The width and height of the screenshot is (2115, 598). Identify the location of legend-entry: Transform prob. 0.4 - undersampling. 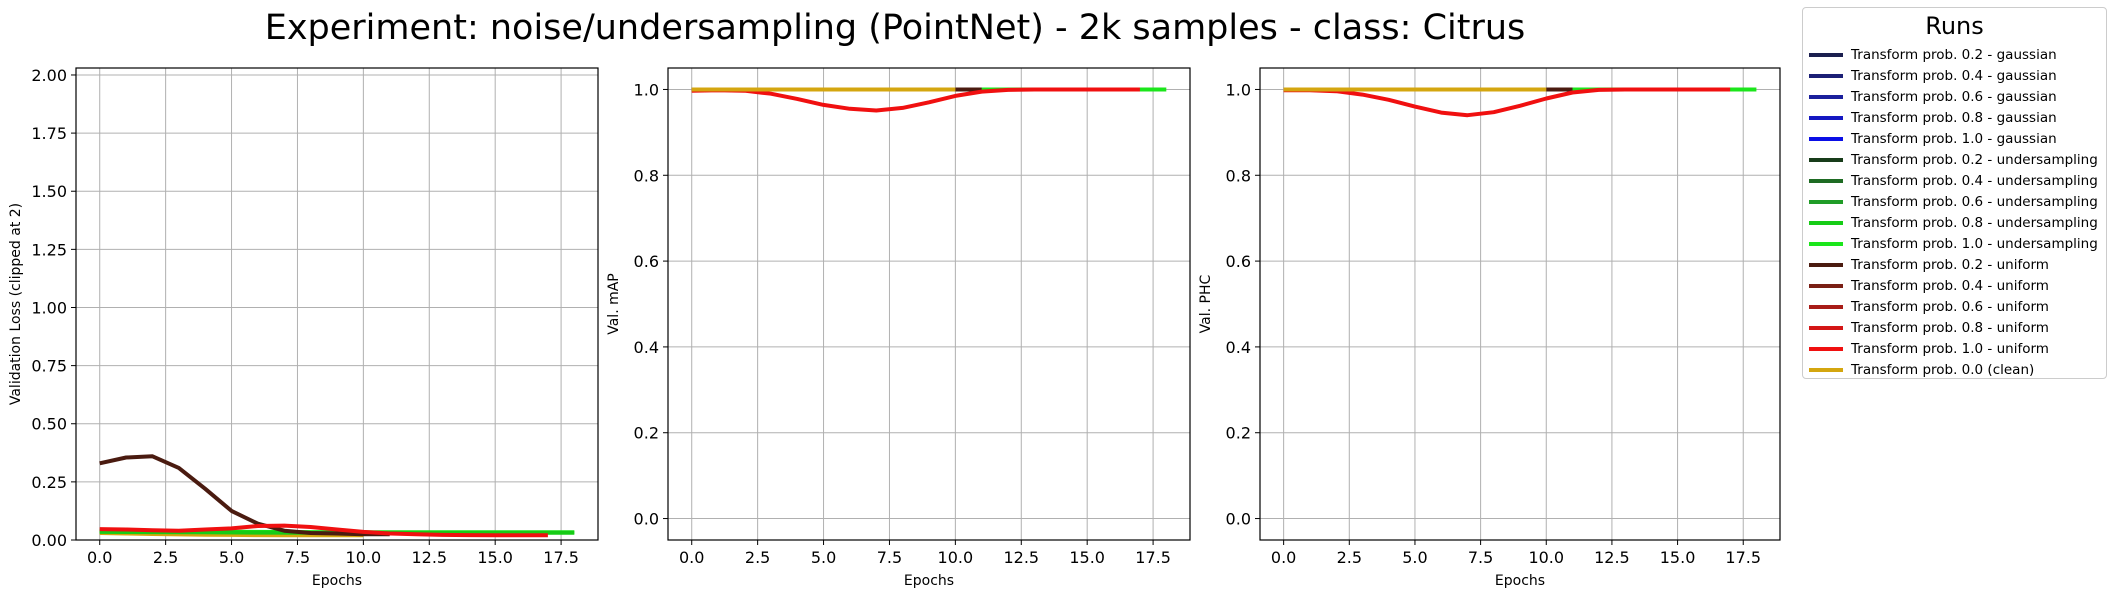
(1954, 180).